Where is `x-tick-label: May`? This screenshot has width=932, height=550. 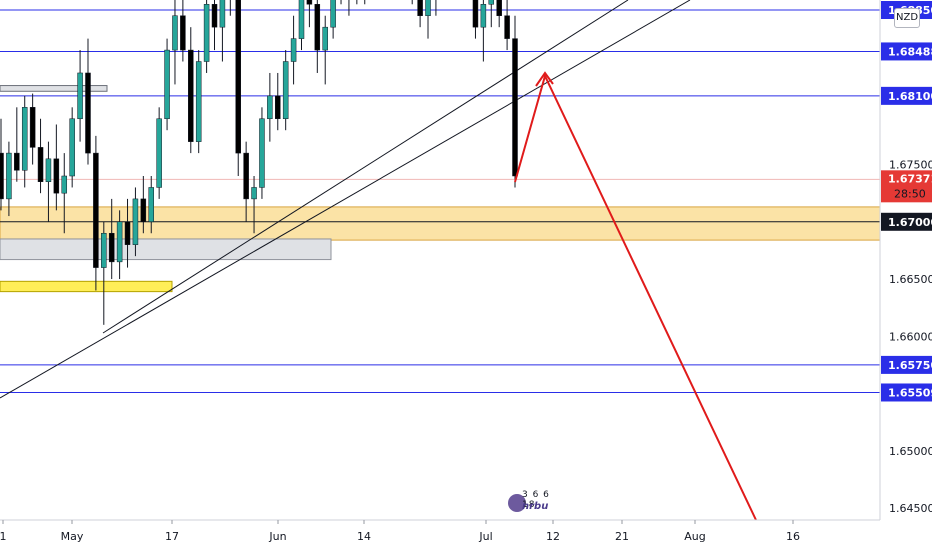
x-tick-label: May is located at coordinates (72, 536).